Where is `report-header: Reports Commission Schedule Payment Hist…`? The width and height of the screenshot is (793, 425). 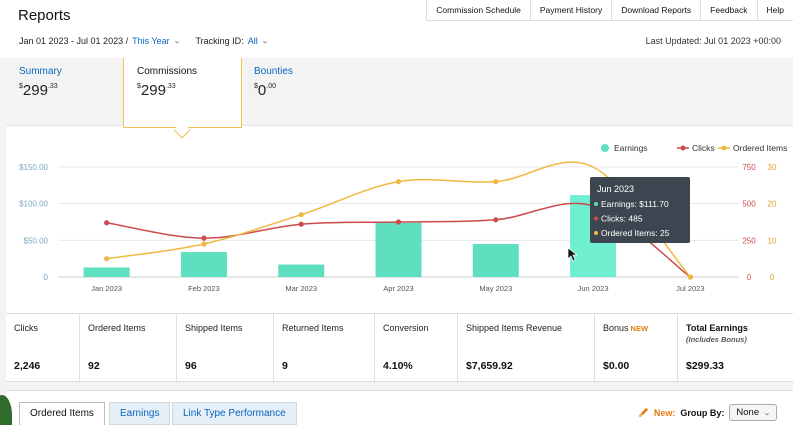
report-header: Reports Commission Schedule Payment Hist… is located at coordinates (396, 29).